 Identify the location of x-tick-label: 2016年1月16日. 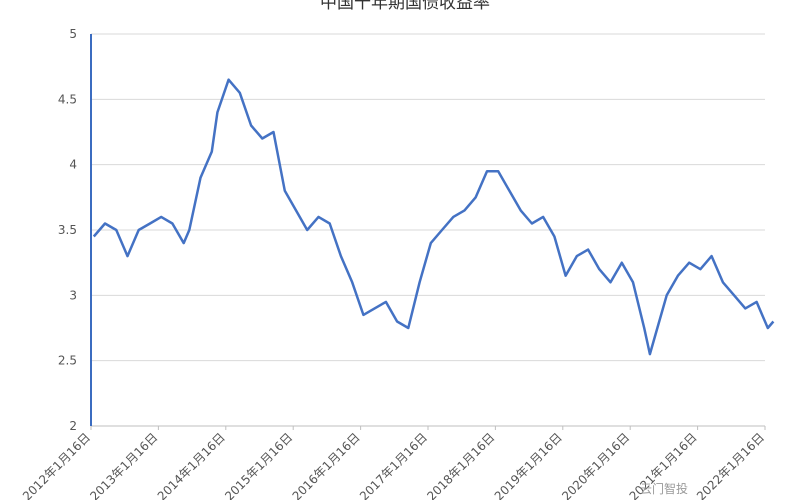
(326, 465).